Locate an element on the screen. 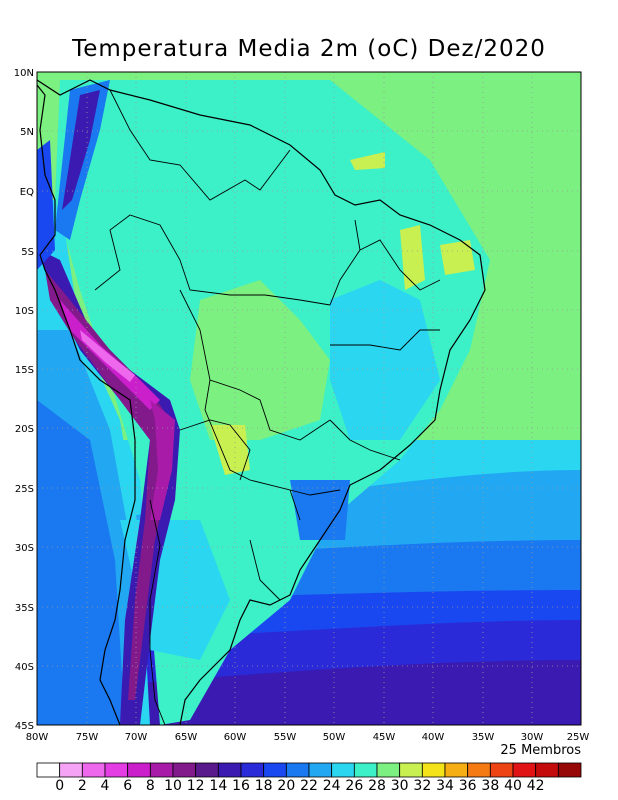  lon-label: 25W is located at coordinates (578, 737).